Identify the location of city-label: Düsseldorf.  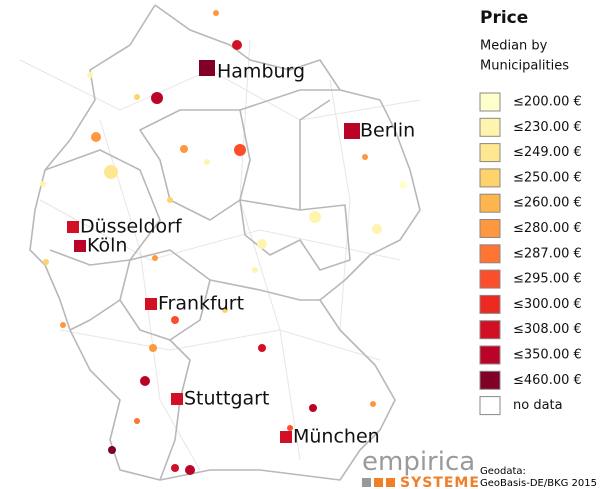
(131, 227).